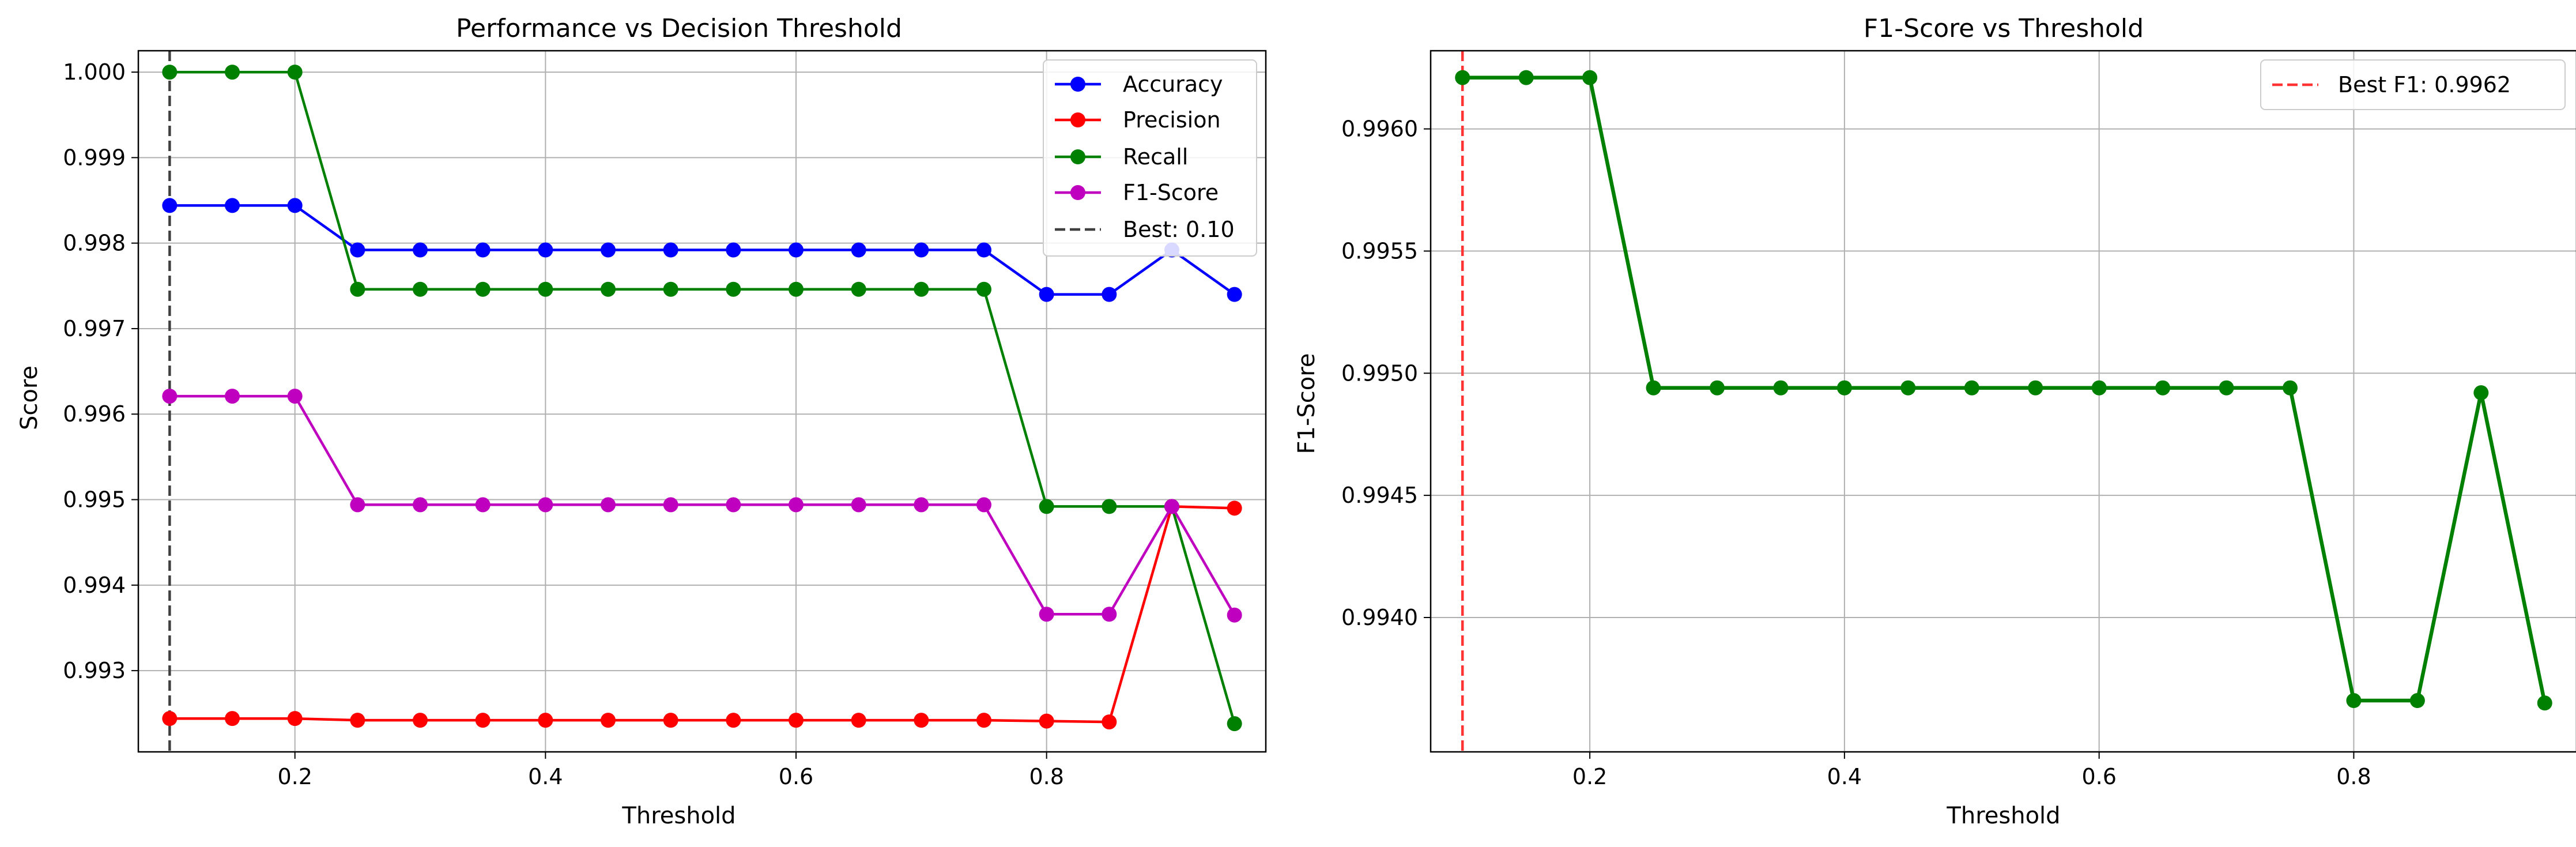 This screenshot has height=847, width=2576. I want to click on legend-label: F1-Score, so click(1171, 192).